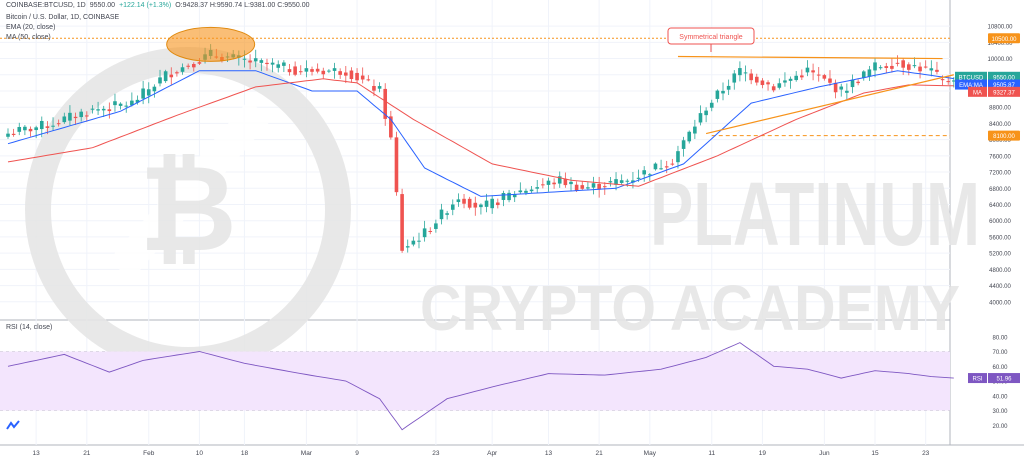 This screenshot has width=1024, height=466. Describe the element at coordinates (46, 5) in the screenshot. I see `symbol: COINBASE:BTCUSD, 1D` at that location.